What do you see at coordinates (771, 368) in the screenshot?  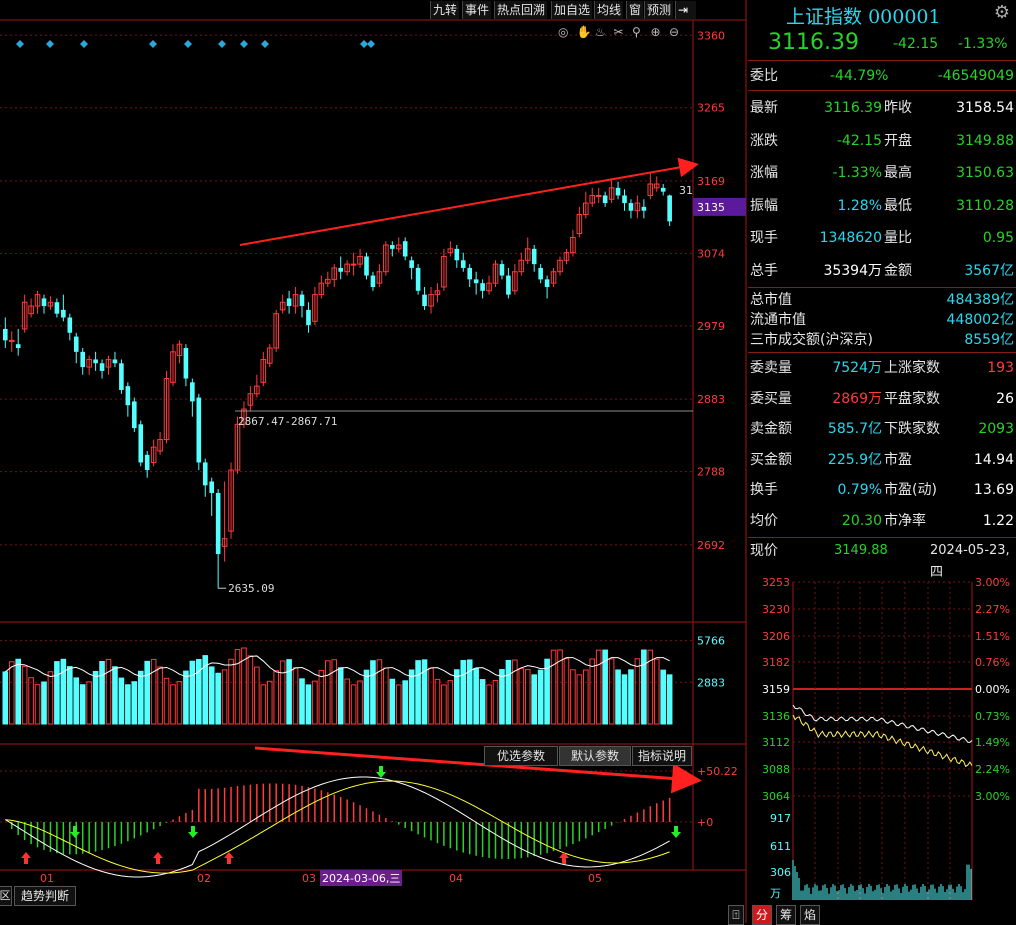 I see `order-label: 委卖量` at bounding box center [771, 368].